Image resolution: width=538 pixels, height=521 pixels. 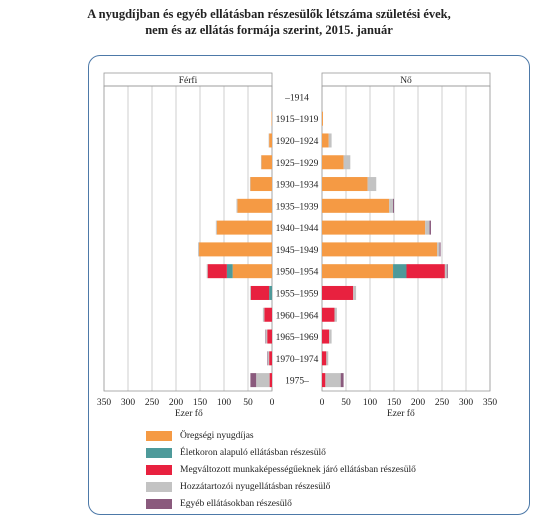 I want to click on category-label: 1955–1959, so click(x=297, y=294).